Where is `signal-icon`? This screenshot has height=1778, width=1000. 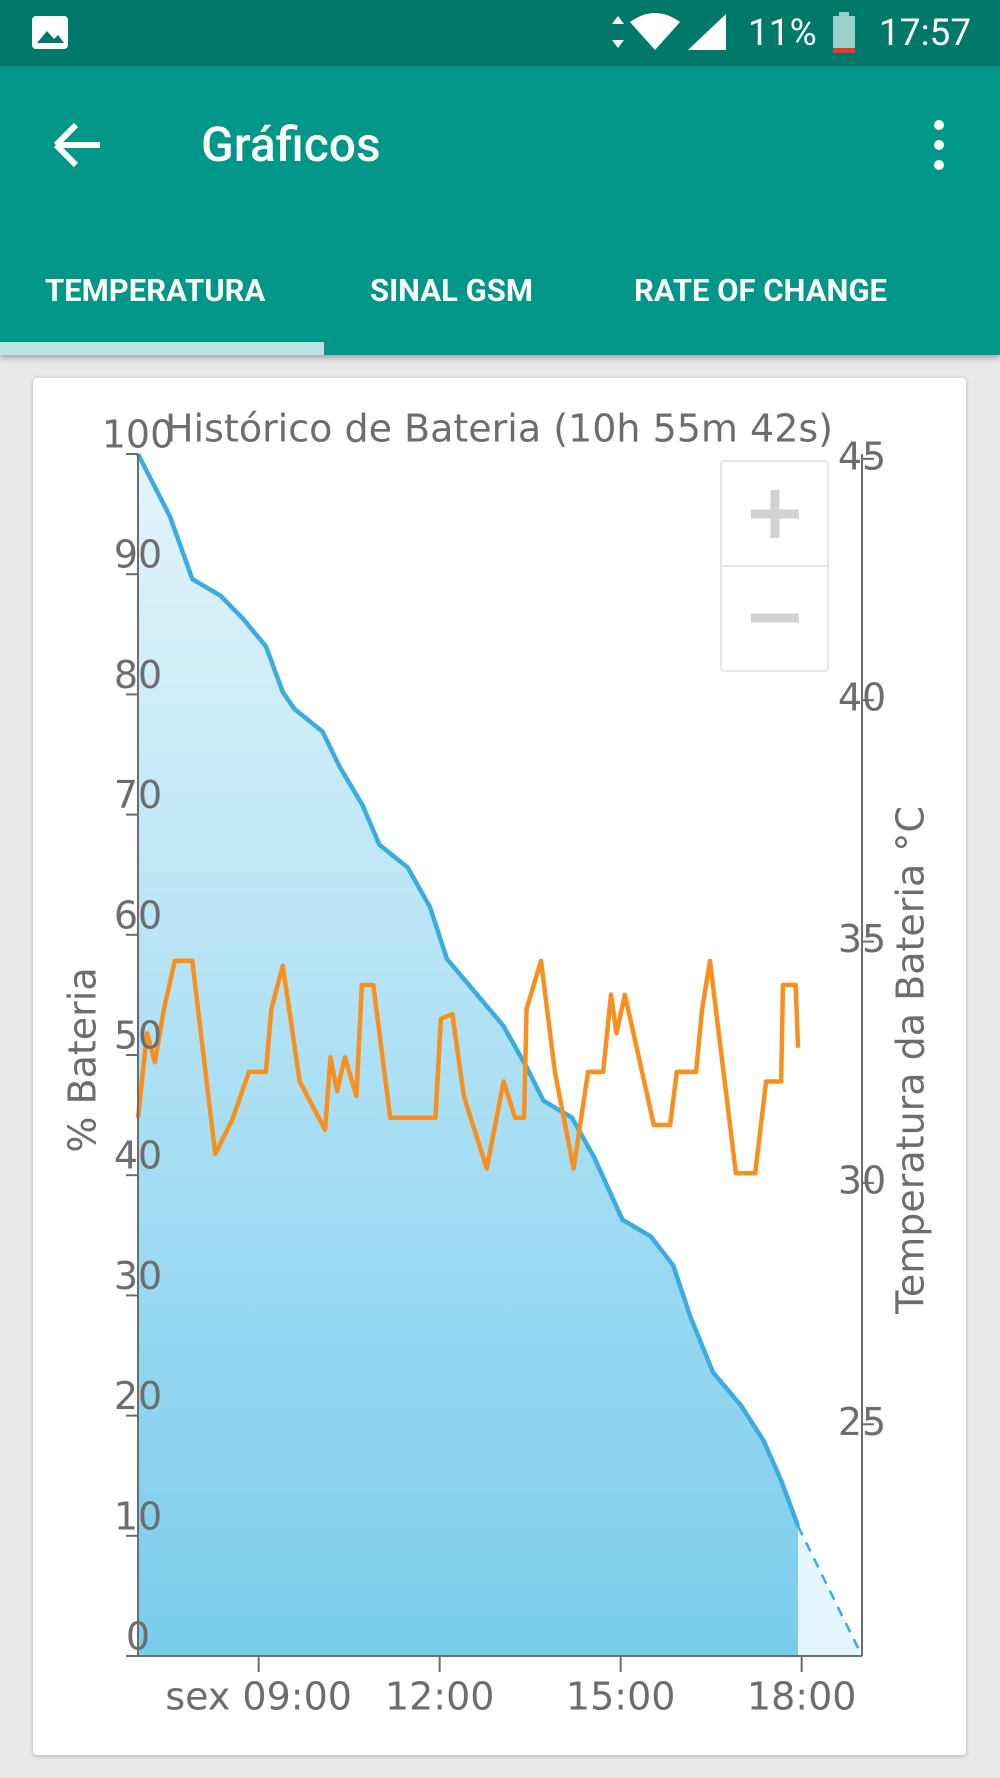
signal-icon is located at coordinates (707, 32).